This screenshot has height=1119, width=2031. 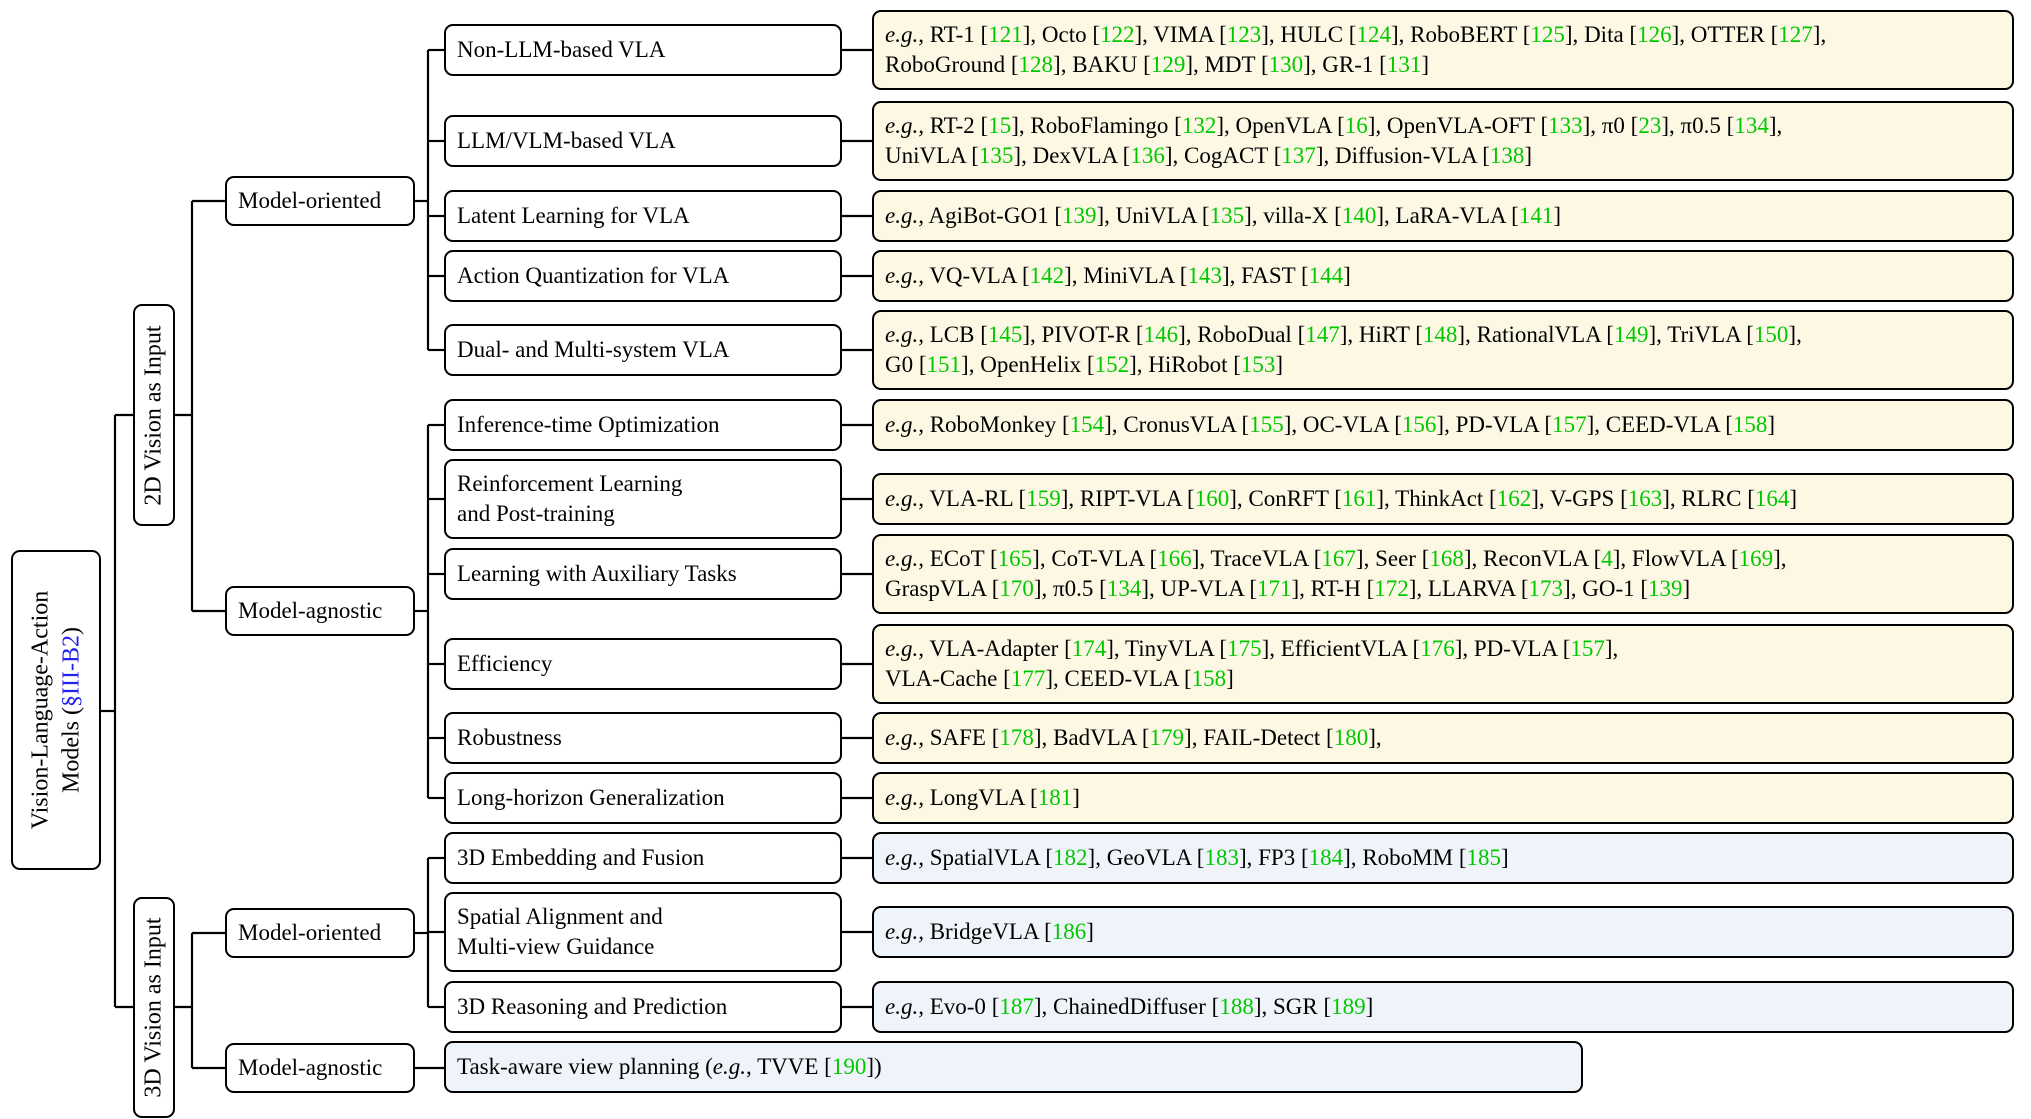 What do you see at coordinates (71, 671) in the screenshot?
I see `section-ref-link: §III-B2` at bounding box center [71, 671].